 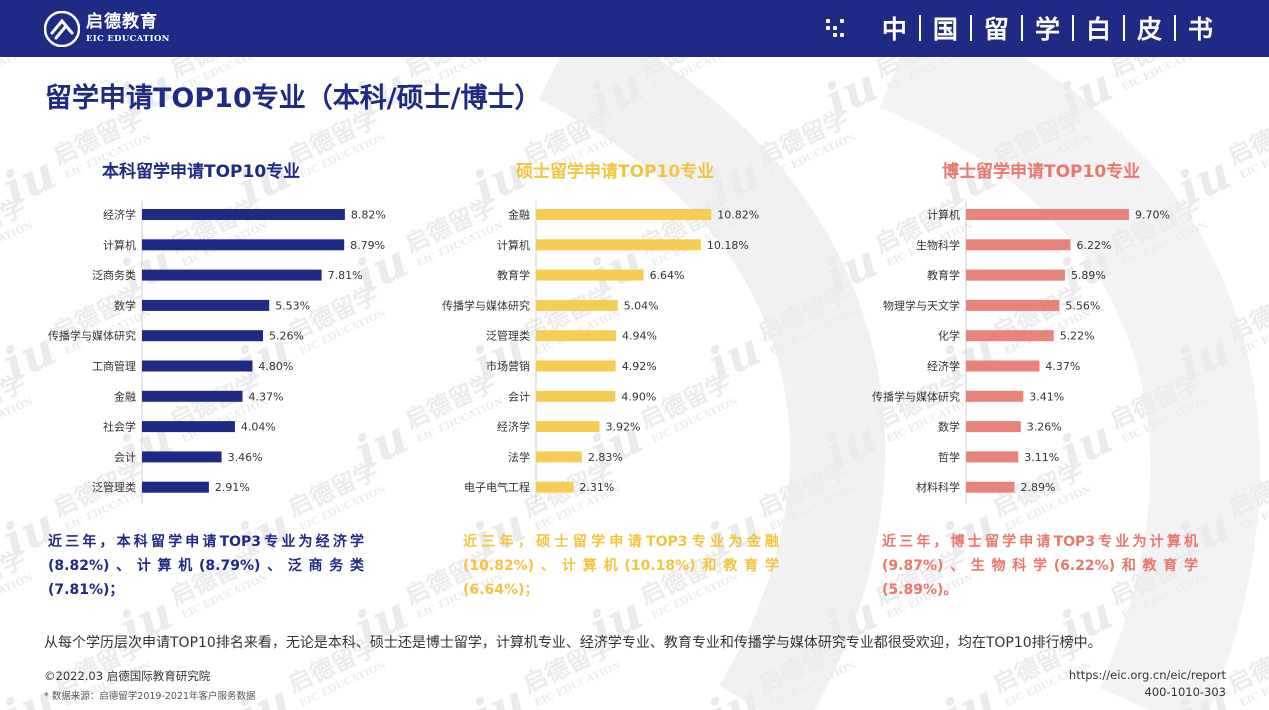 I want to click on value-label: 2.91%, so click(x=232, y=487).